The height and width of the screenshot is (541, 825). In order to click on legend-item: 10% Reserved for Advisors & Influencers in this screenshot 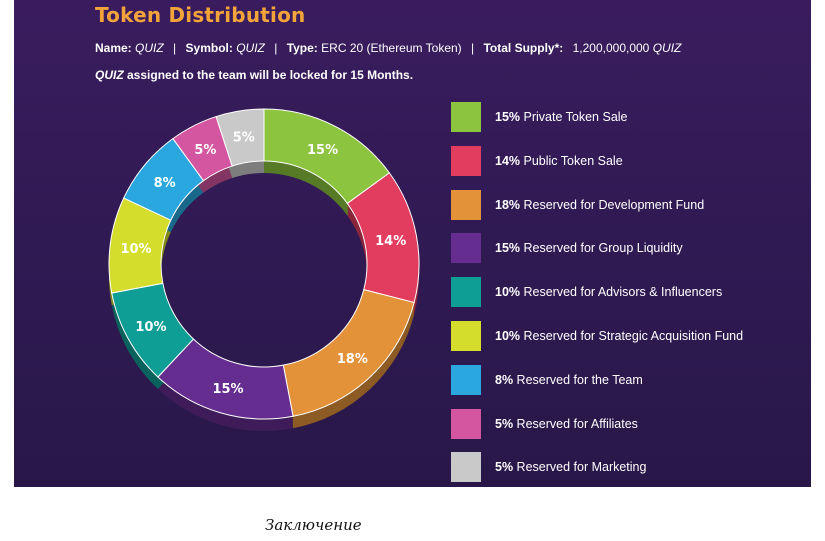, I will do `click(621, 292)`.